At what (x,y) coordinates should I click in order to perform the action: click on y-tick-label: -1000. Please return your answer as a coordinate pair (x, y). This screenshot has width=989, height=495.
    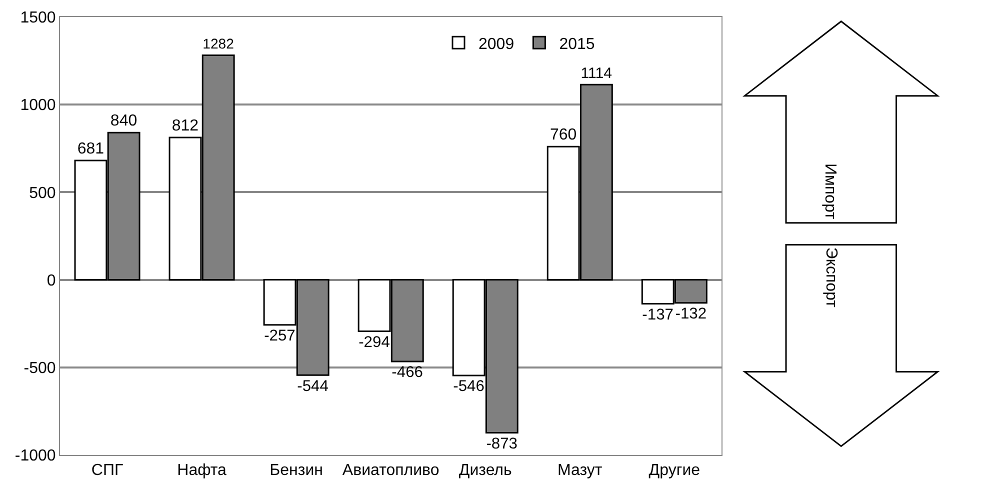
    Looking at the image, I should click on (35, 456).